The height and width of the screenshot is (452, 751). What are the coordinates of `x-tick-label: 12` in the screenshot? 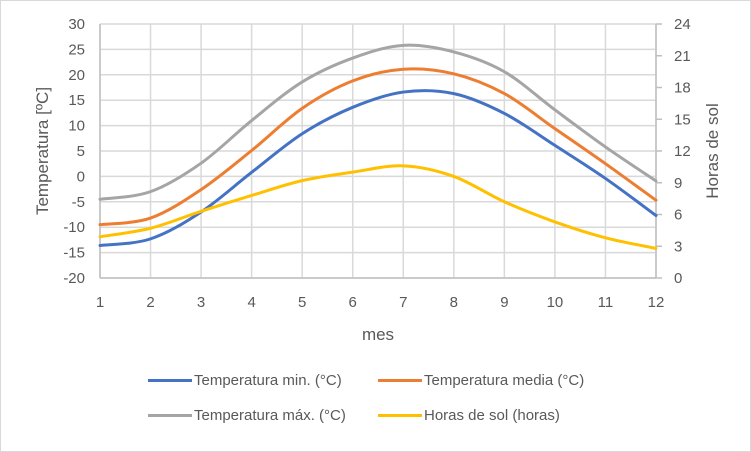 It's located at (656, 302).